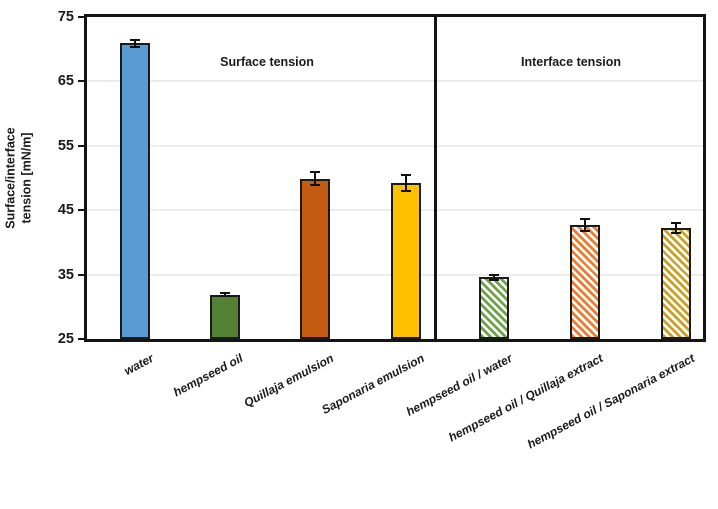 This screenshot has height=509, width=718. I want to click on bar-hempseed-oil-saponaria-extract, so click(676, 283).